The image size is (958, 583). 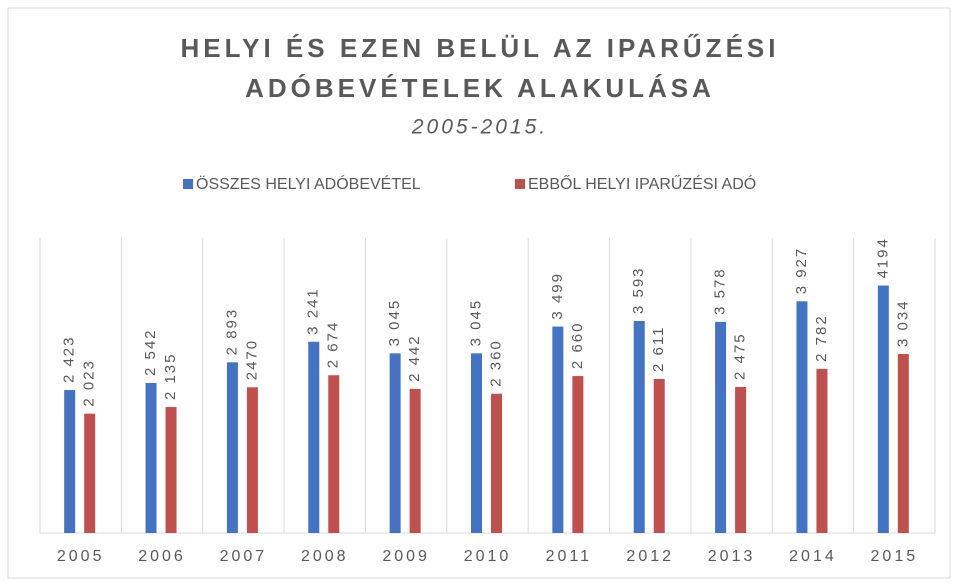 I want to click on data-label: 3 578, so click(x=720, y=291).